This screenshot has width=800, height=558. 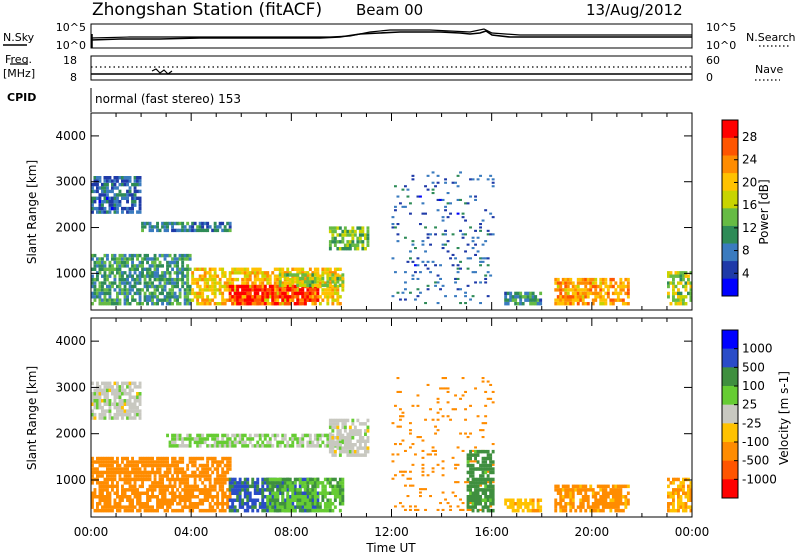 What do you see at coordinates (749, 182) in the screenshot?
I see `power-colorbar-tick-label: 20` at bounding box center [749, 182].